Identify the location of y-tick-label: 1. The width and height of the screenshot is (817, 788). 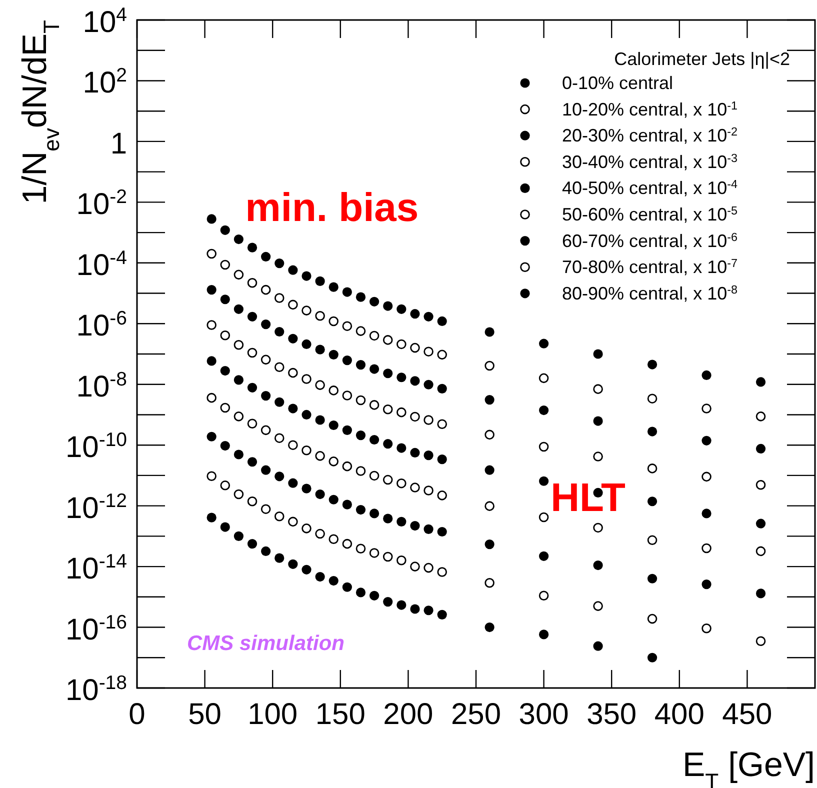
(118, 143).